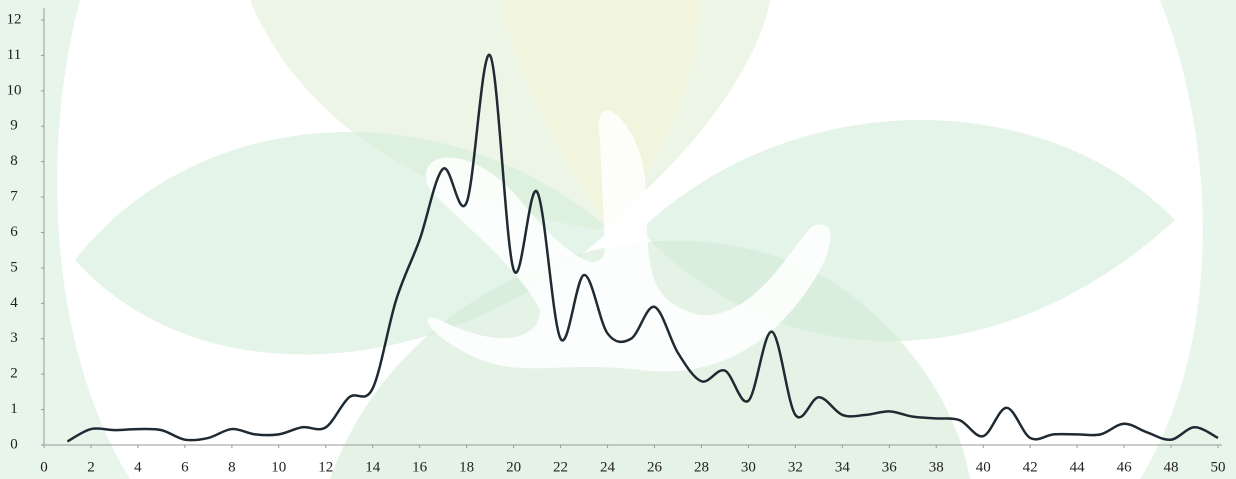 Image resolution: width=1236 pixels, height=479 pixels. What do you see at coordinates (608, 467) in the screenshot?
I see `x-tick-label: 24` at bounding box center [608, 467].